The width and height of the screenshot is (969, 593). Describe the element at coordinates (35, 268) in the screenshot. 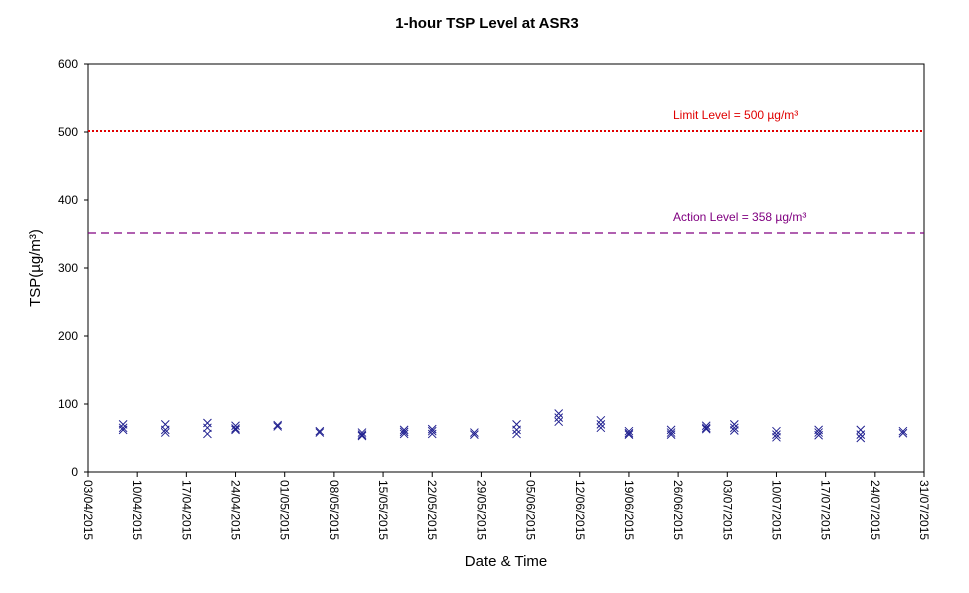

I see `y-axis-label: TSP(µg/m³)` at that location.